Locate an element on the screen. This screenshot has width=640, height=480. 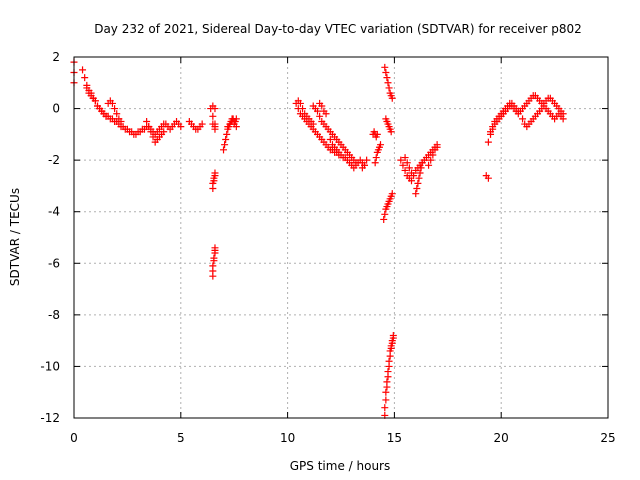
y-tick-label: 0 is located at coordinates (56, 109).